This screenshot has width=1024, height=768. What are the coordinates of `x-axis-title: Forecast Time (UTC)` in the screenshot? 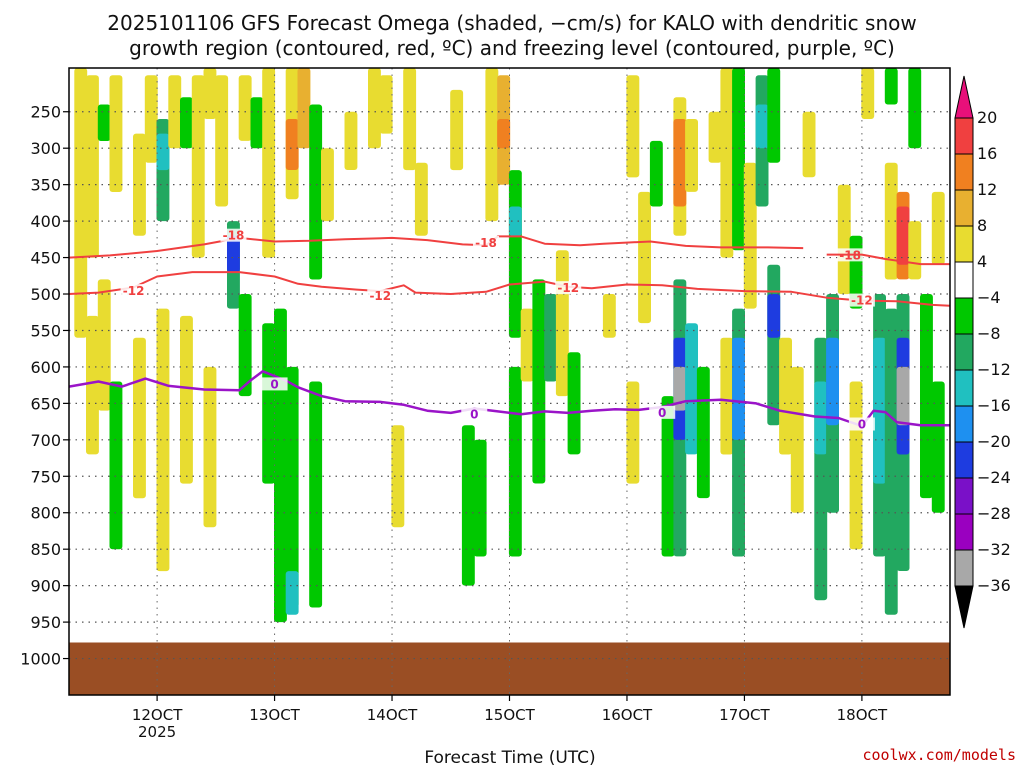 It's located at (509, 758).